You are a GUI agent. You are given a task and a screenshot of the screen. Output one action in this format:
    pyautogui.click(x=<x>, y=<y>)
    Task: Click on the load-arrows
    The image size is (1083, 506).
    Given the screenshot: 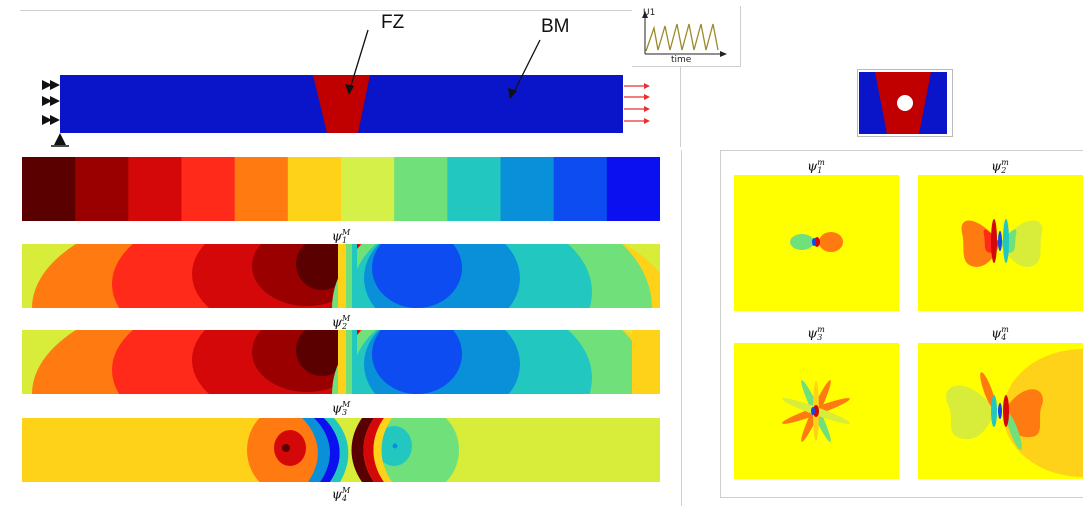 What is the action you would take?
    pyautogui.click(x=637, y=103)
    